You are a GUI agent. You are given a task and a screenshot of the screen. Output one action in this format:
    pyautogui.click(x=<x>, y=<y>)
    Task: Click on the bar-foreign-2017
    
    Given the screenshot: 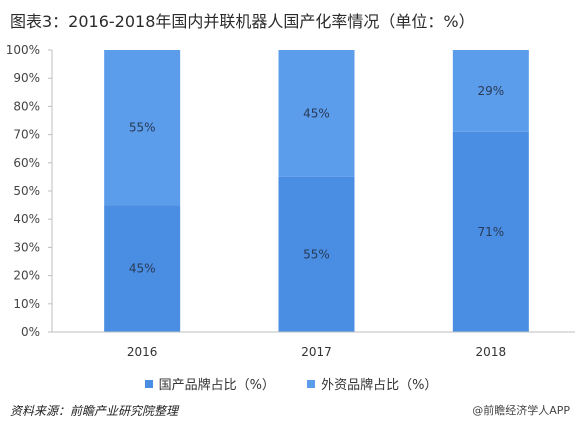 What is the action you would take?
    pyautogui.click(x=316, y=113)
    